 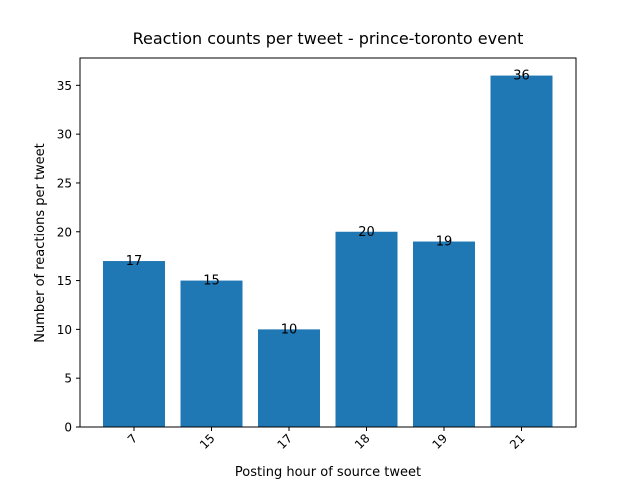 What do you see at coordinates (328, 472) in the screenshot?
I see `x-axis-label: Posting hour of source tweet` at bounding box center [328, 472].